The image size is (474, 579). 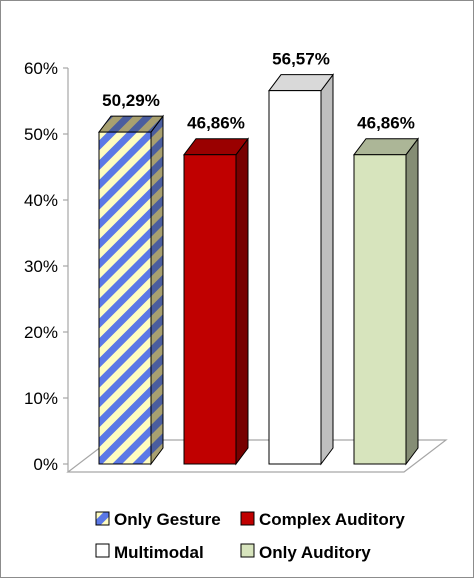 I want to click on y-tick-label: 50%, so click(x=41, y=134).